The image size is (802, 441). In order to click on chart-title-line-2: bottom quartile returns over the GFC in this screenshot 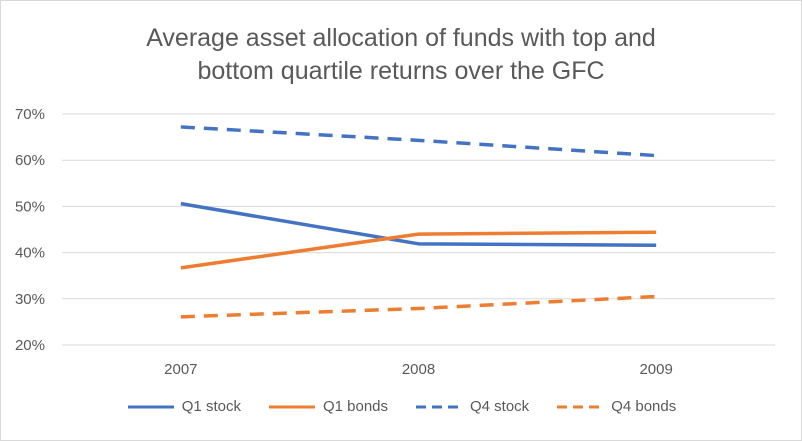, I will do `click(401, 71)`.